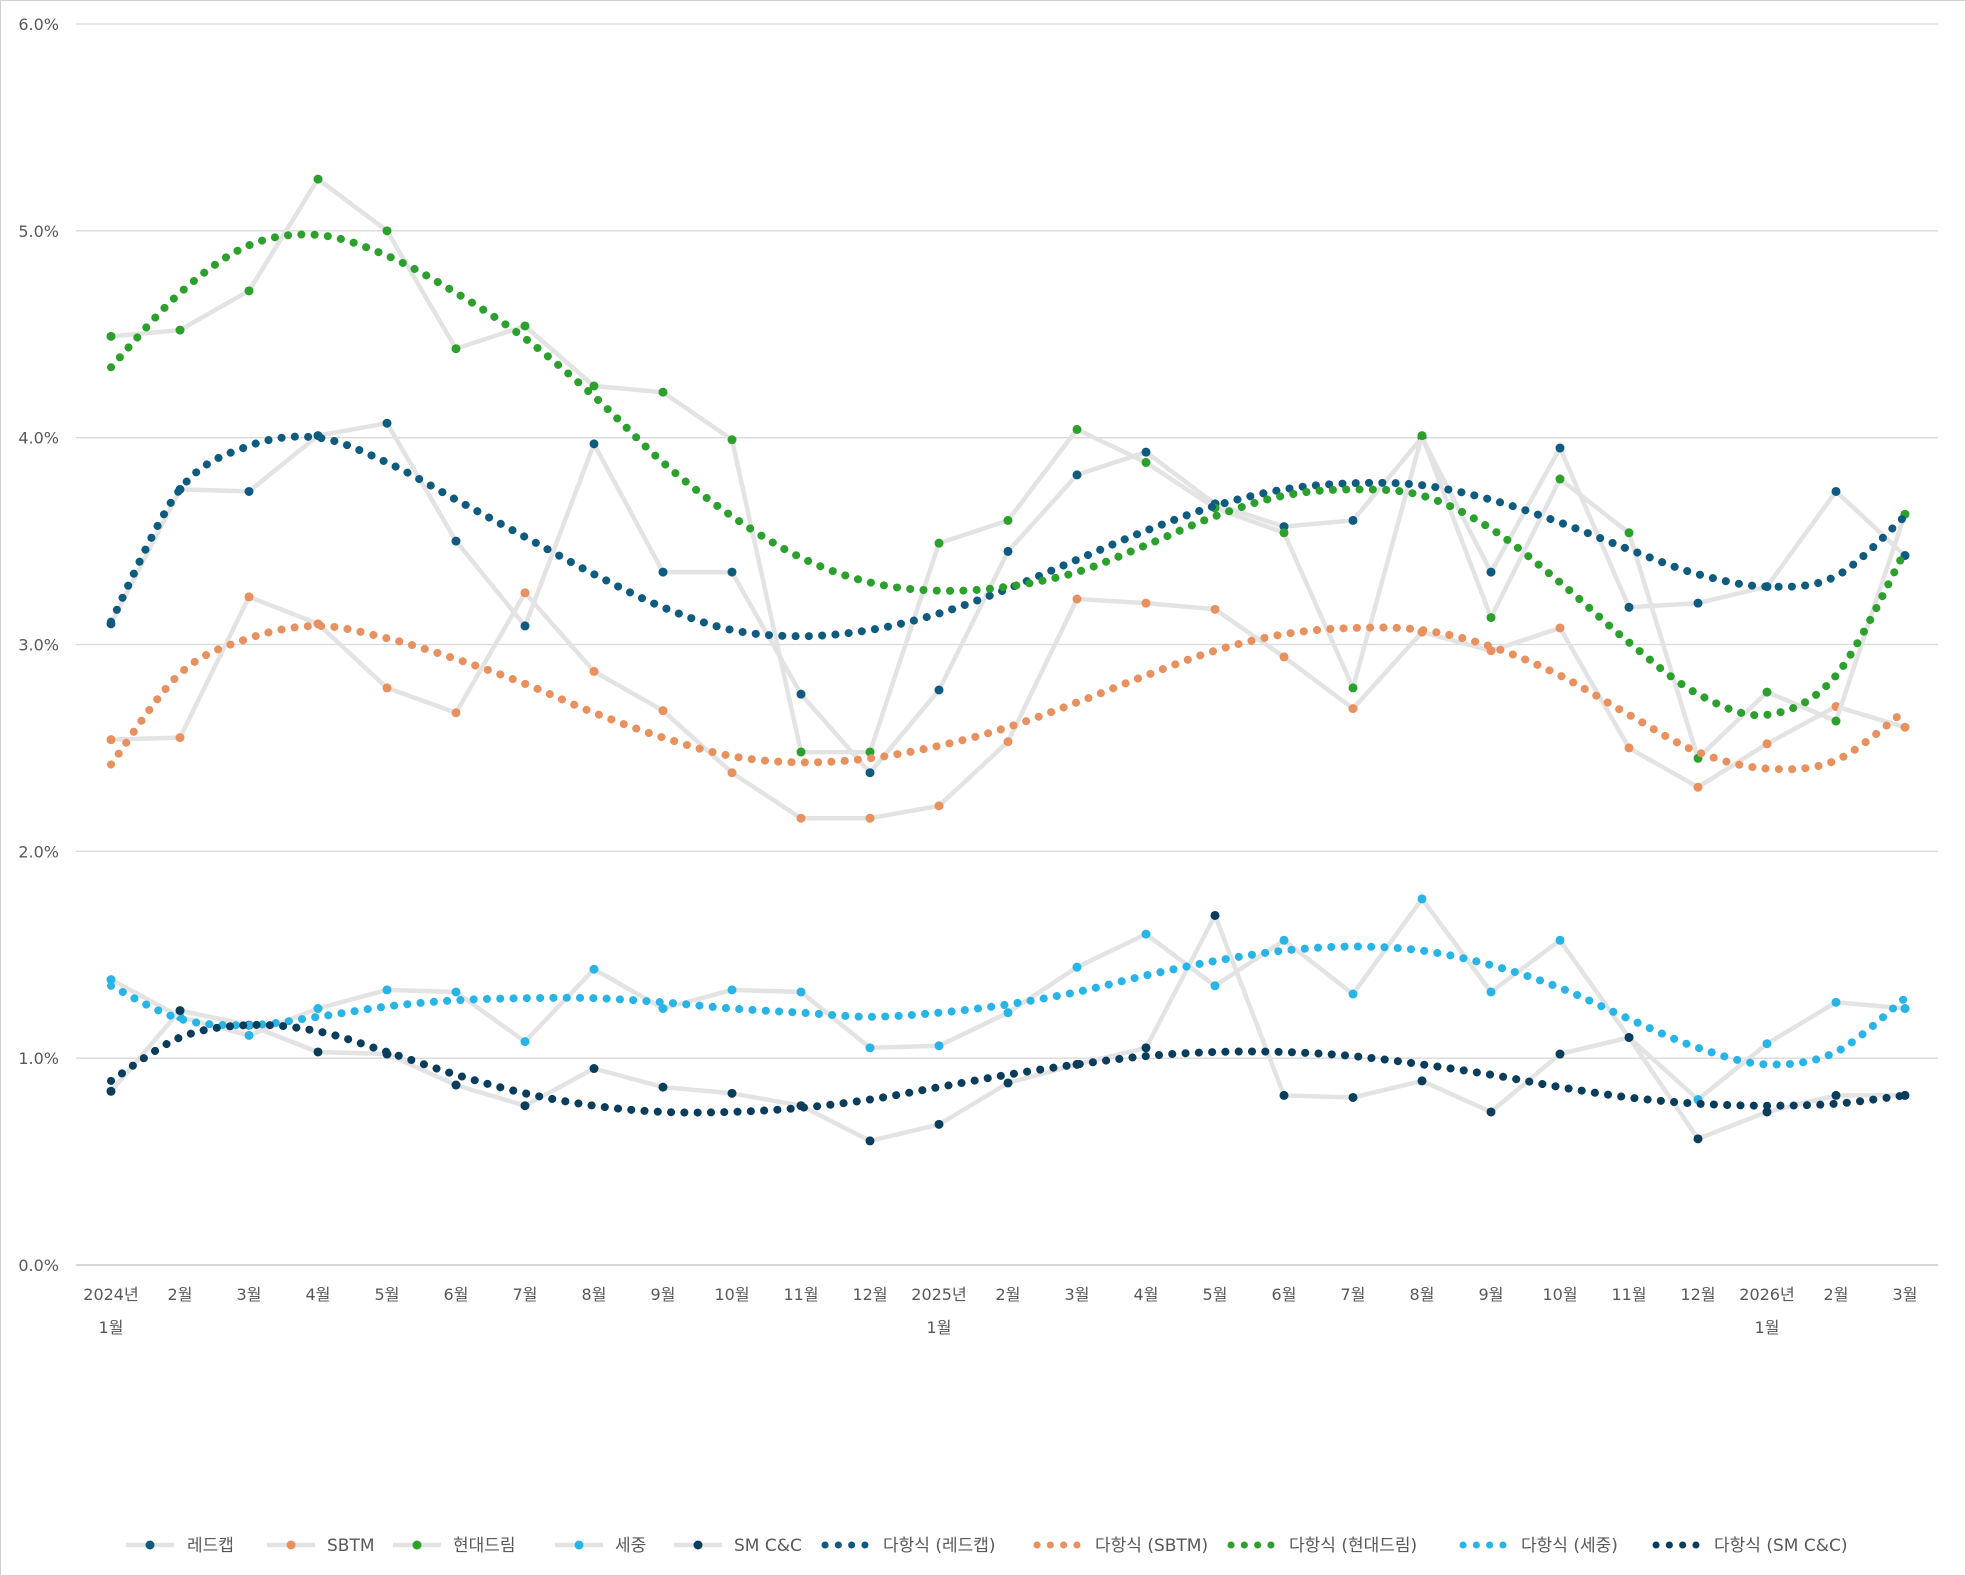  I want to click on legend-item-현대드림: 현대드림, so click(454, 1546).